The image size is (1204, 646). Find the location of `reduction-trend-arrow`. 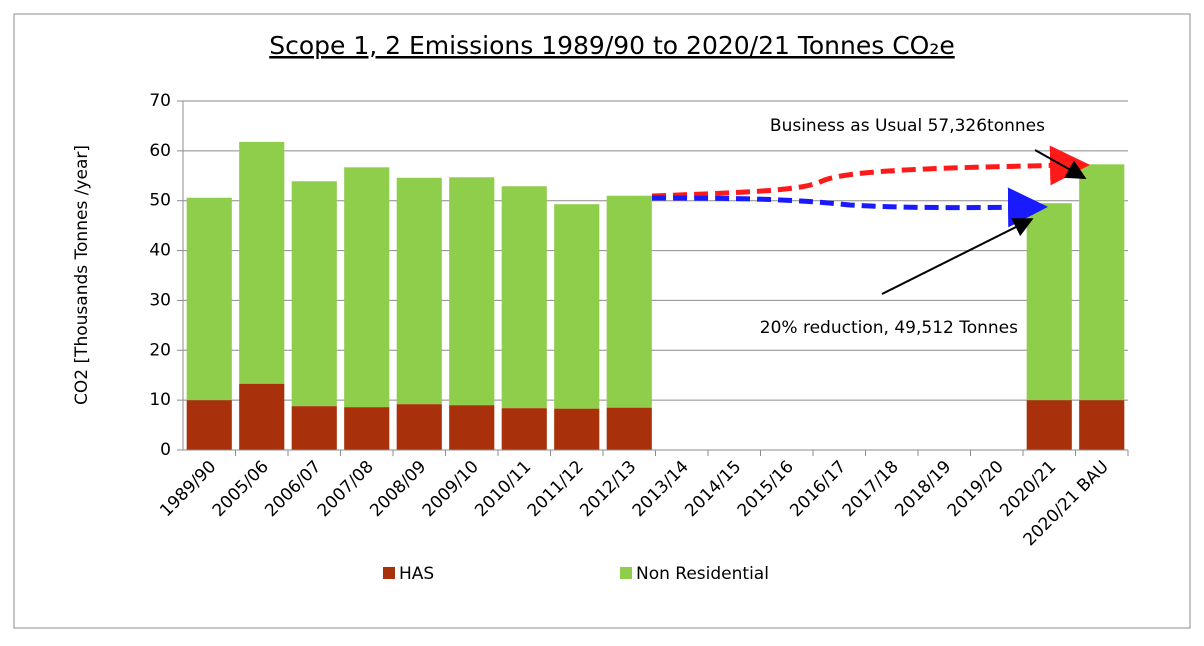

reduction-trend-arrow is located at coordinates (849, 207).